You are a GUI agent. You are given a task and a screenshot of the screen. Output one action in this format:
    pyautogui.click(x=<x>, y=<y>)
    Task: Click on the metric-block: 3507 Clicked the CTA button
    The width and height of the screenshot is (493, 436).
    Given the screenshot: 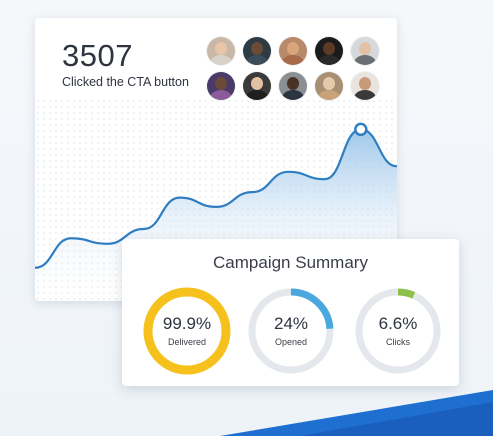 What is the action you would take?
    pyautogui.click(x=125, y=64)
    